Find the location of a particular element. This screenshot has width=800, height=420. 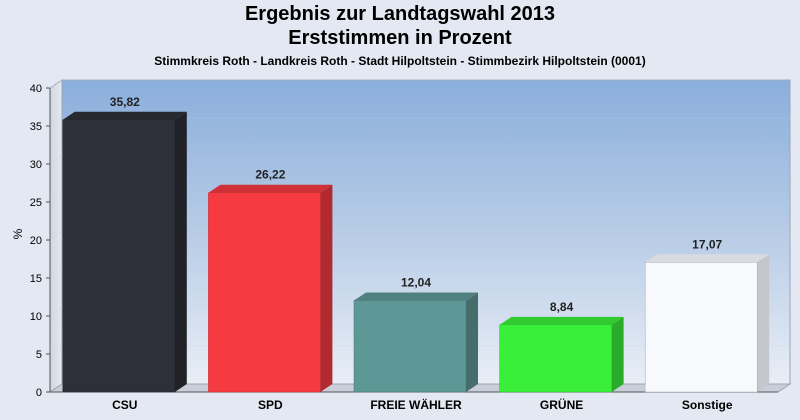

plot-side-wall is located at coordinates (56, 236).